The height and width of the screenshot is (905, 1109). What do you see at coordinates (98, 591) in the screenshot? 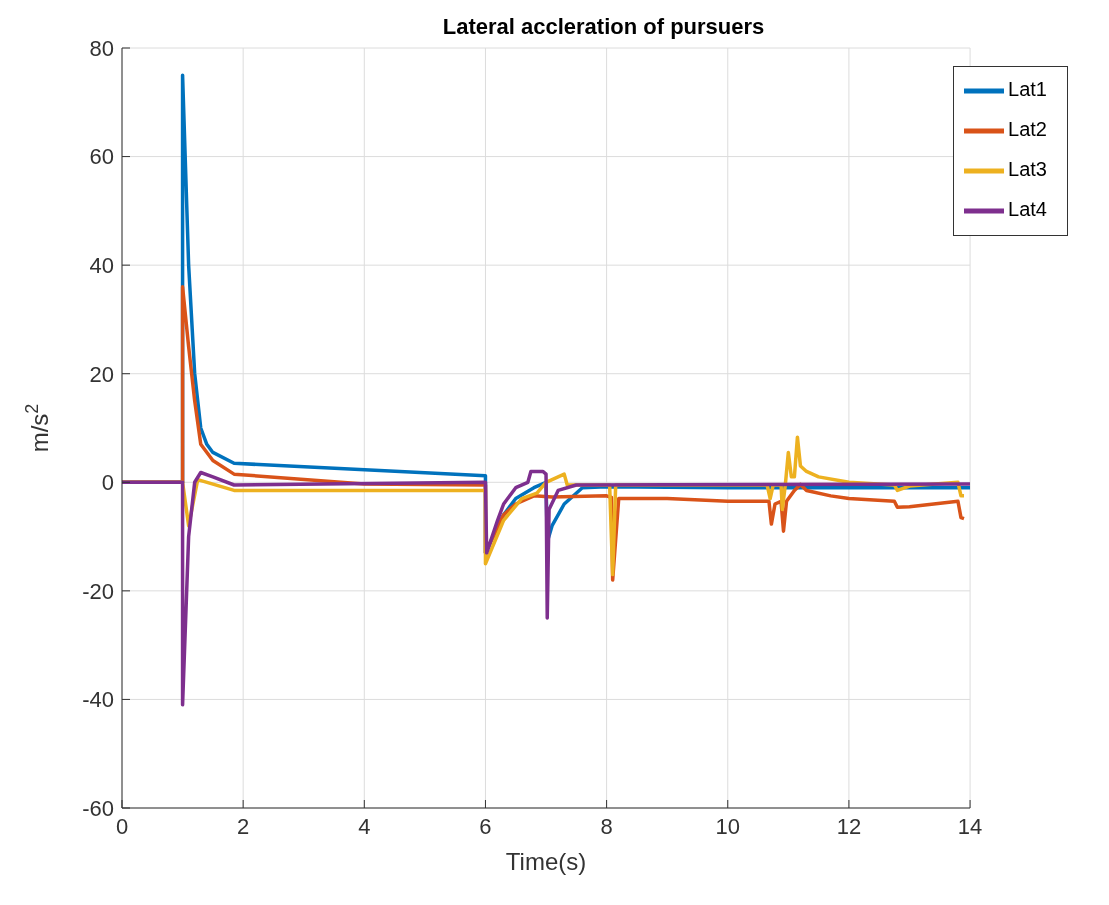
I see `y-tick-label: -20` at bounding box center [98, 591].